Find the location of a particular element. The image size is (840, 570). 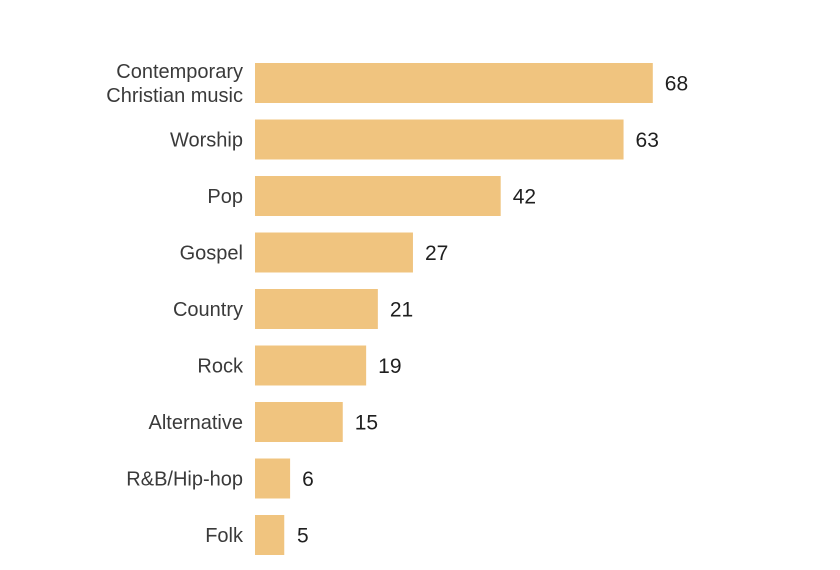

category-label-line: Country is located at coordinates (208, 310).